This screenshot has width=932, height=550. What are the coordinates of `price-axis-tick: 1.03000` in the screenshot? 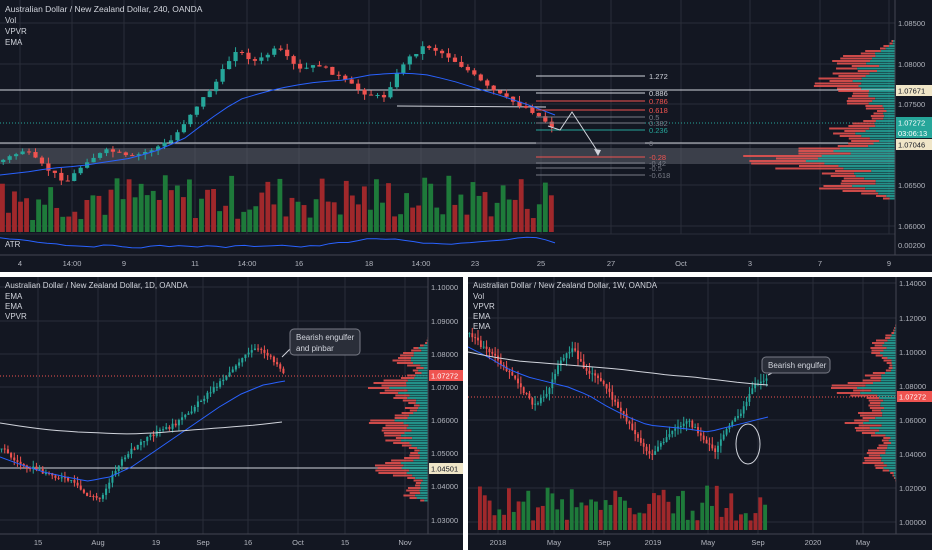 It's located at (444, 520).